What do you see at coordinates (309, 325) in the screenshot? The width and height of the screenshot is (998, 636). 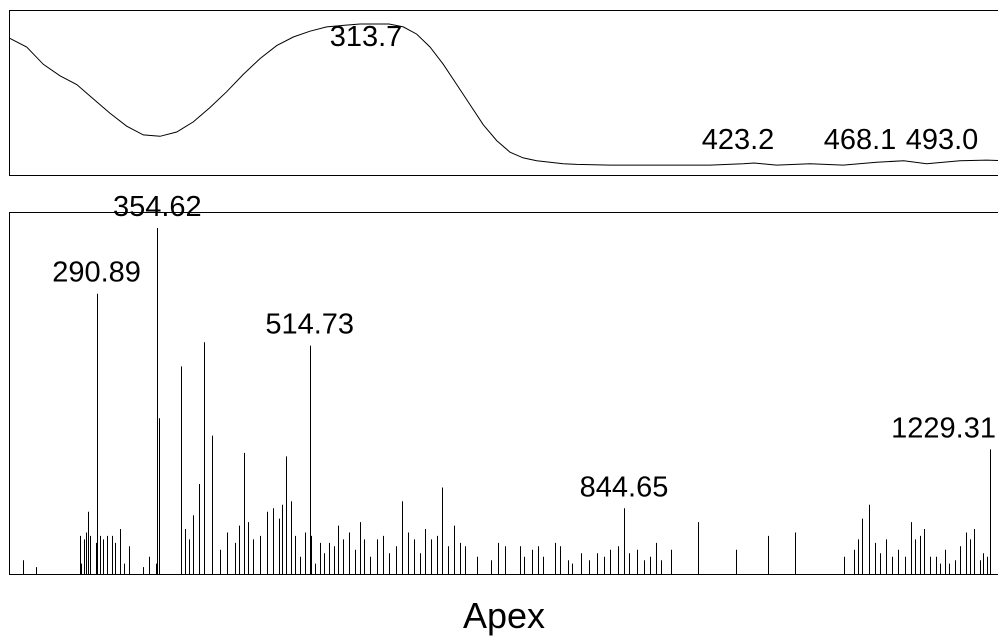 I see `ms-peak-label: 514.73` at bounding box center [309, 325].